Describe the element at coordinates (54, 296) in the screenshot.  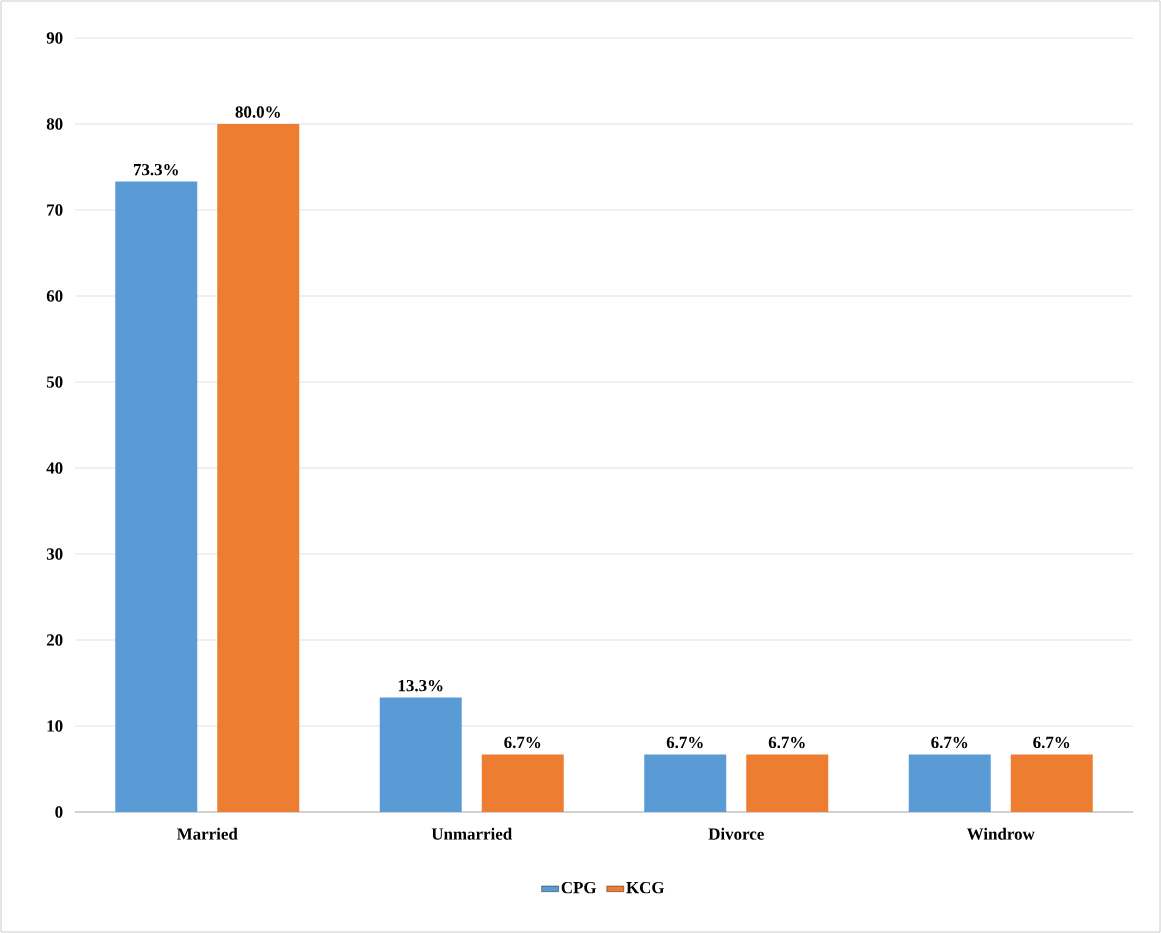
I see `y-tick-label: 60` at that location.